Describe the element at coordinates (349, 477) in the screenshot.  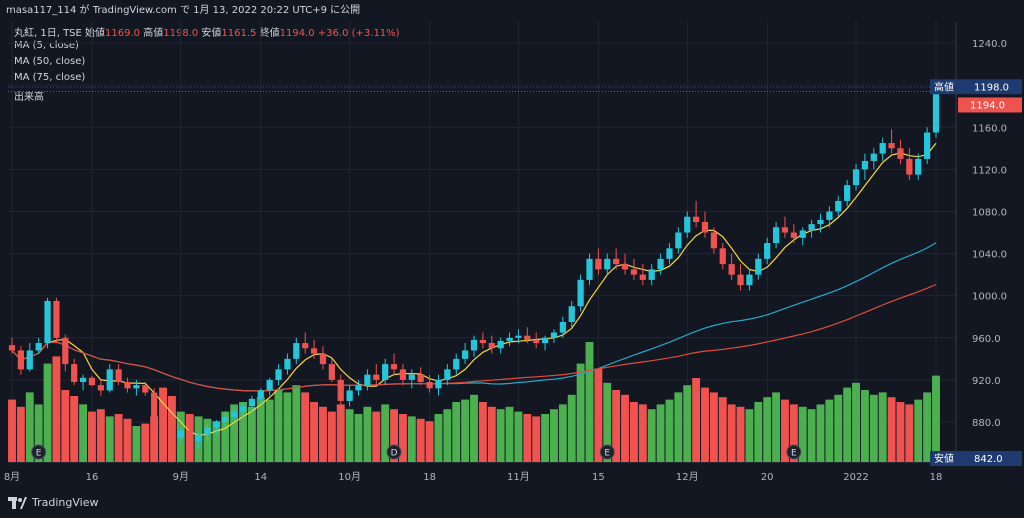
I see `x-tick-4: 10月` at that location.